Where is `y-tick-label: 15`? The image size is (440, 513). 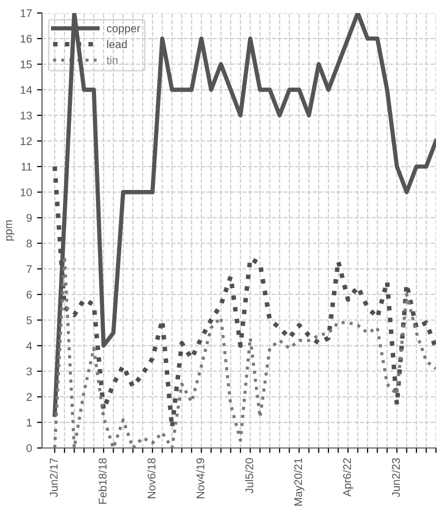
y-tick-label: 15 is located at coordinates (26, 64).